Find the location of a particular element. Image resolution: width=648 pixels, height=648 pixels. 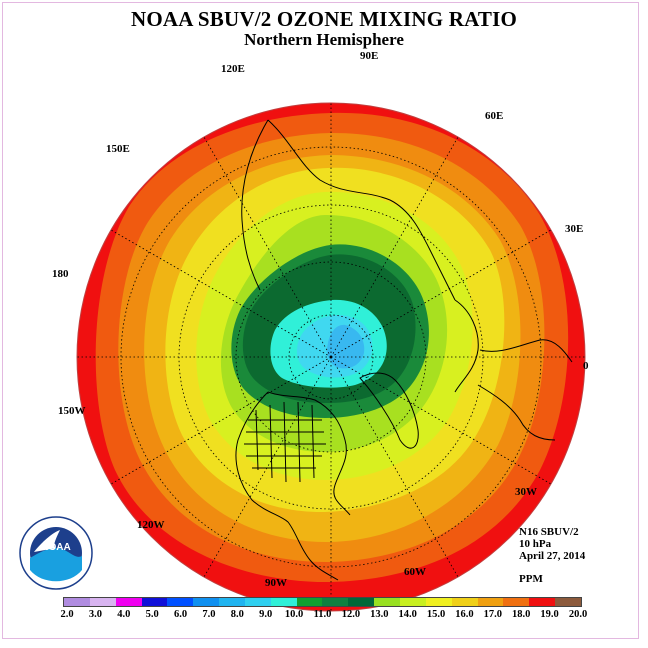

lon-180: 180 is located at coordinates (60, 274).